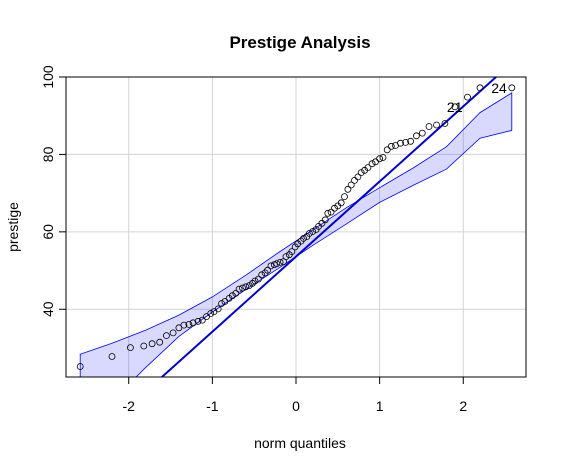 This screenshot has height=475, width=565. I want to click on y-tick-label: 100, so click(48, 77).